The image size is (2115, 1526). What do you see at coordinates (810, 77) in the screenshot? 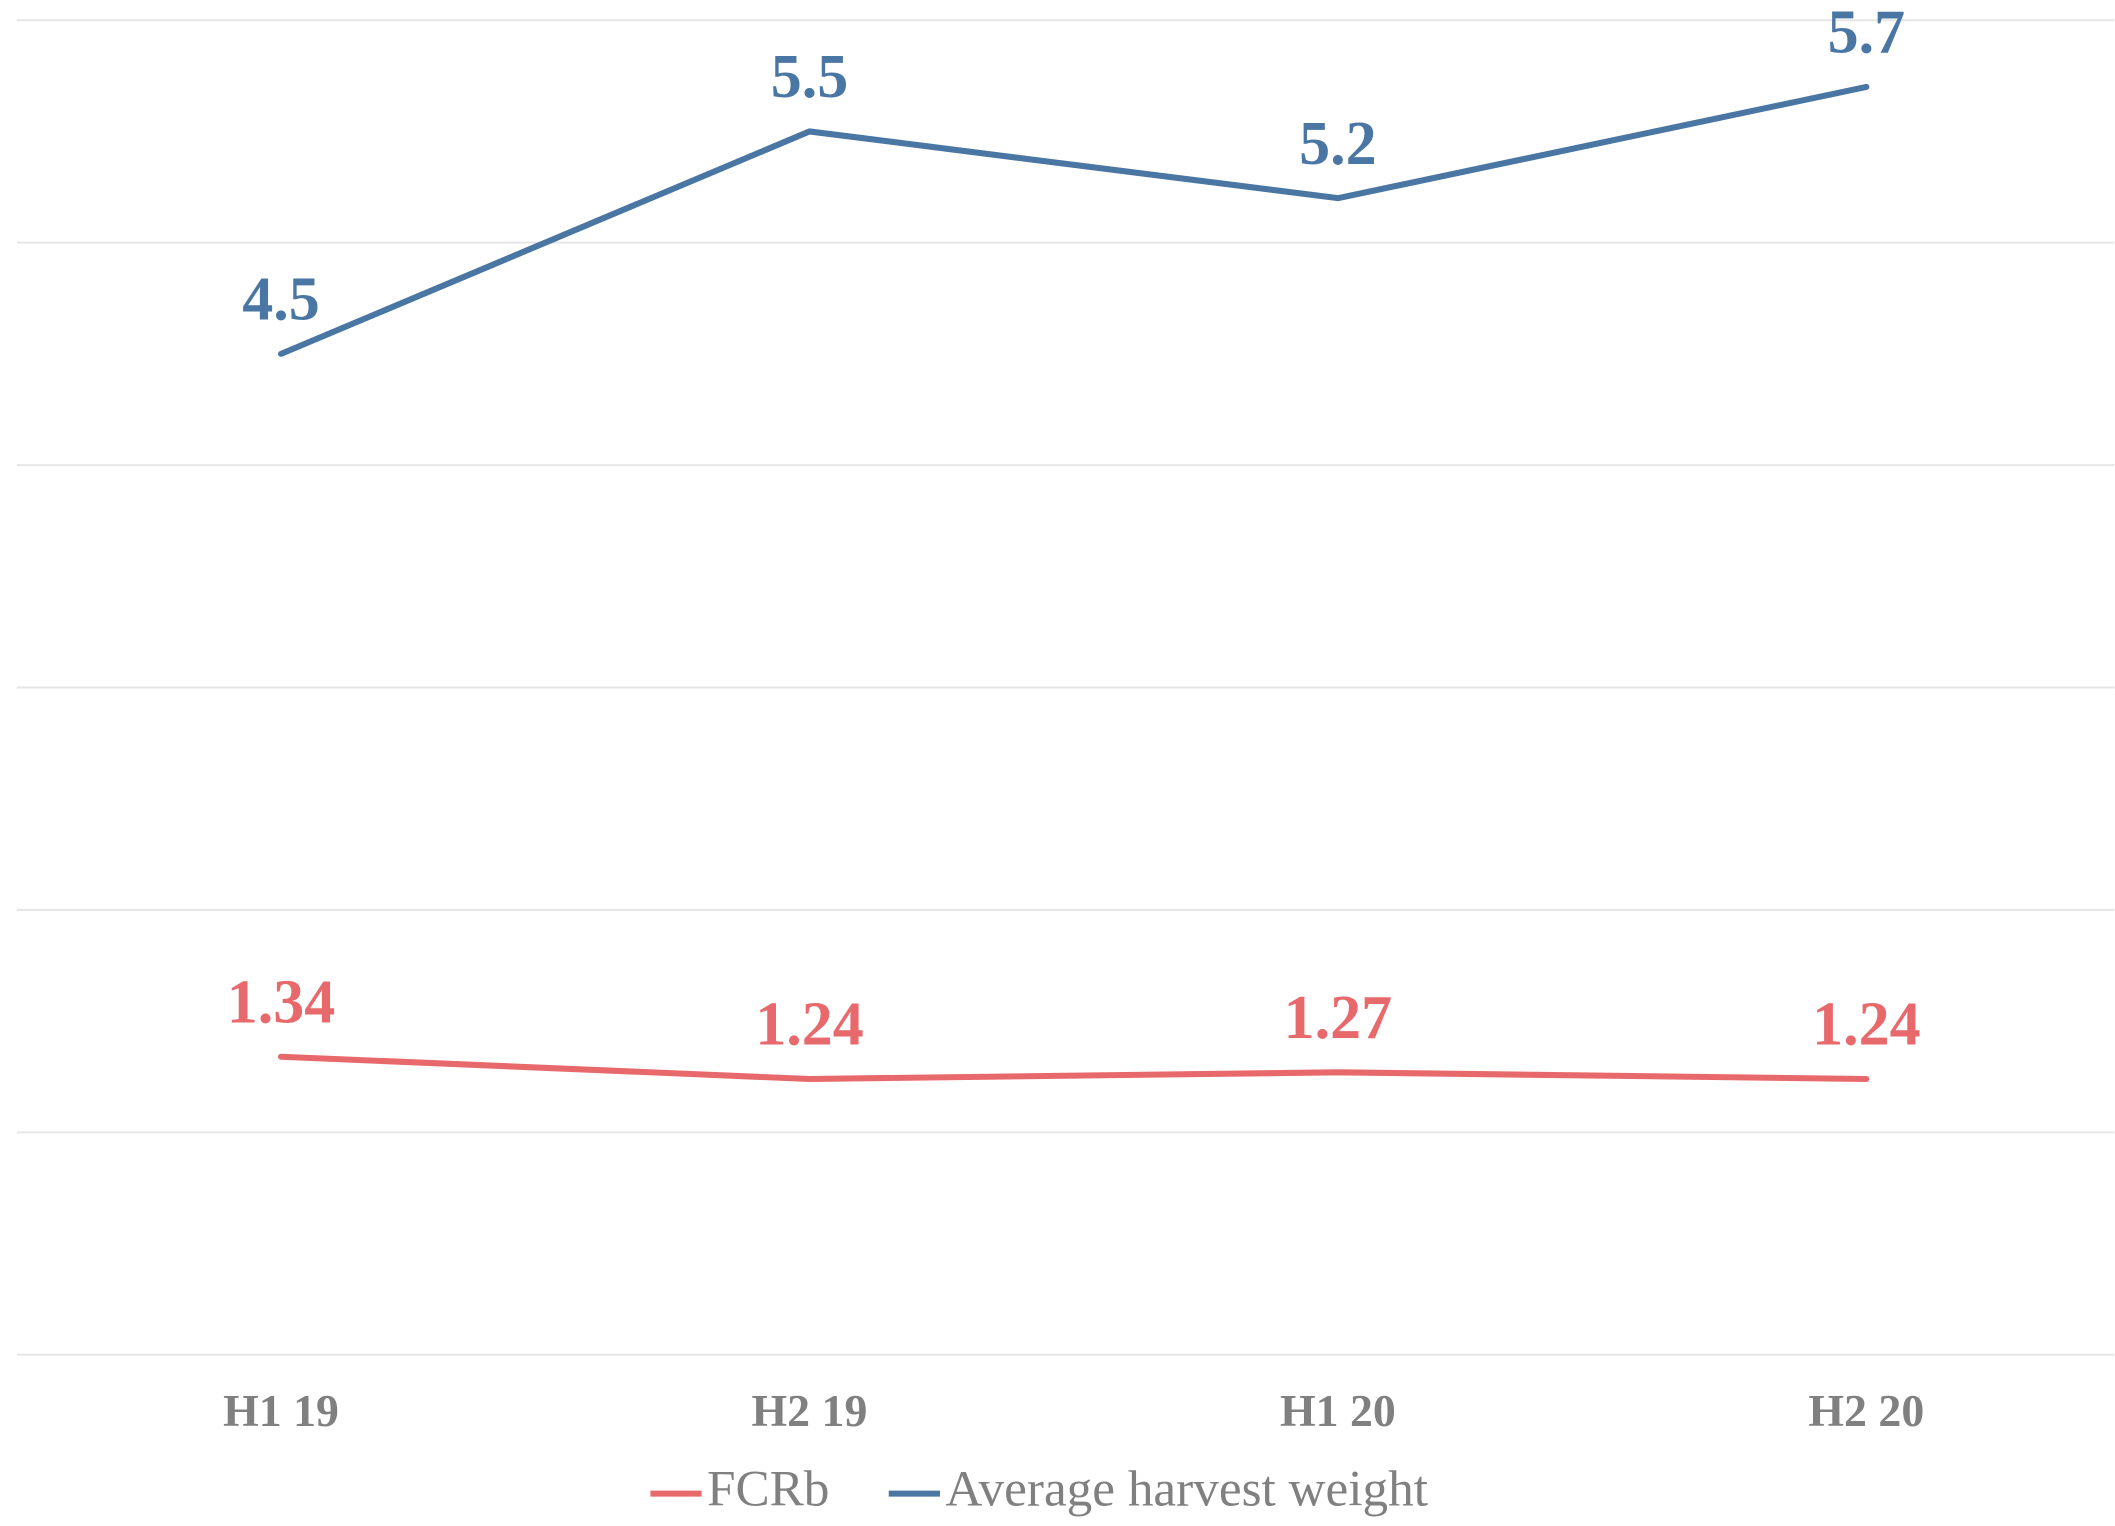
I see `data-label: 5.5` at bounding box center [810, 77].